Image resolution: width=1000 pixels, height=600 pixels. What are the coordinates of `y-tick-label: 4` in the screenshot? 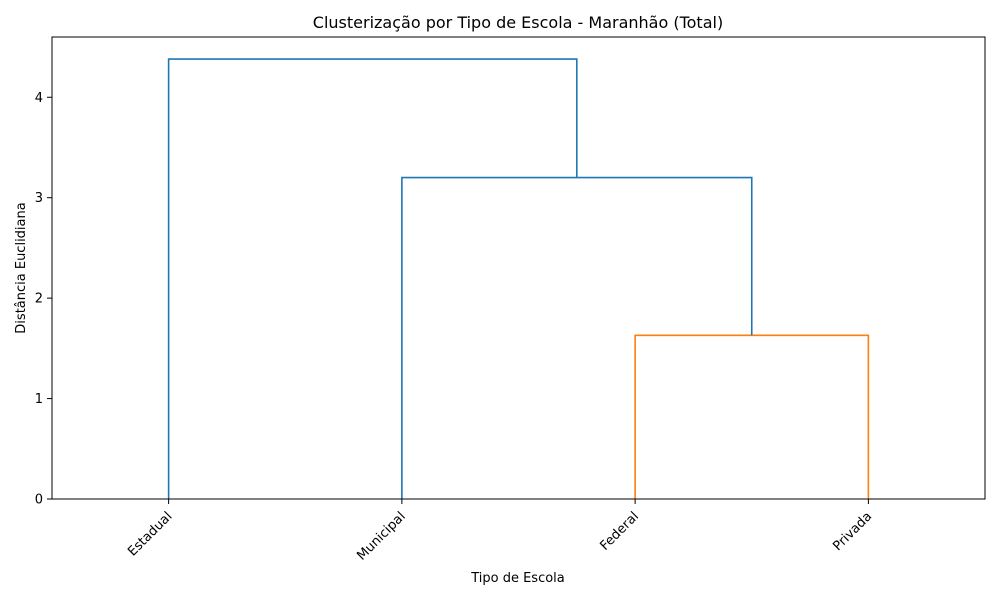 It's located at (39, 98).